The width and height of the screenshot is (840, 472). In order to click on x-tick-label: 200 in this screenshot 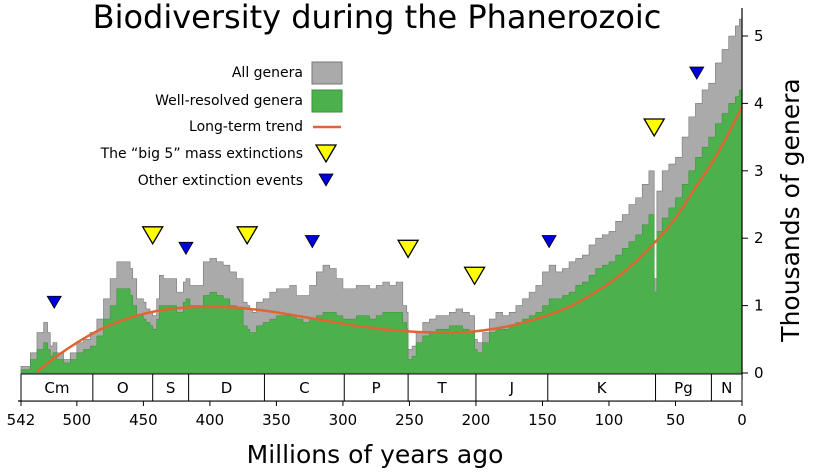, I will do `click(476, 420)`.